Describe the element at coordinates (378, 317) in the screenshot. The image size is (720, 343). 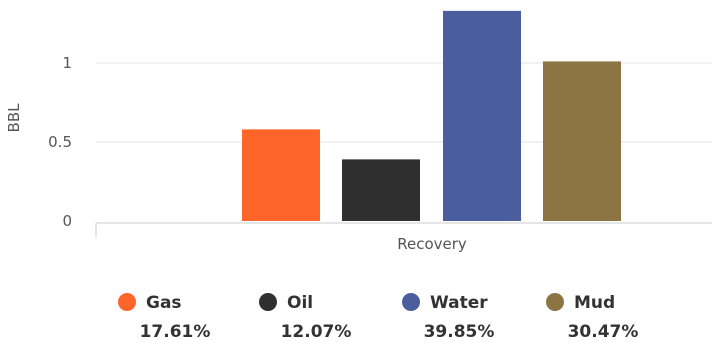
I see `legend: Gas 17.61% Oil 12.07% Water 39.85% Mud 30.47%` at that location.